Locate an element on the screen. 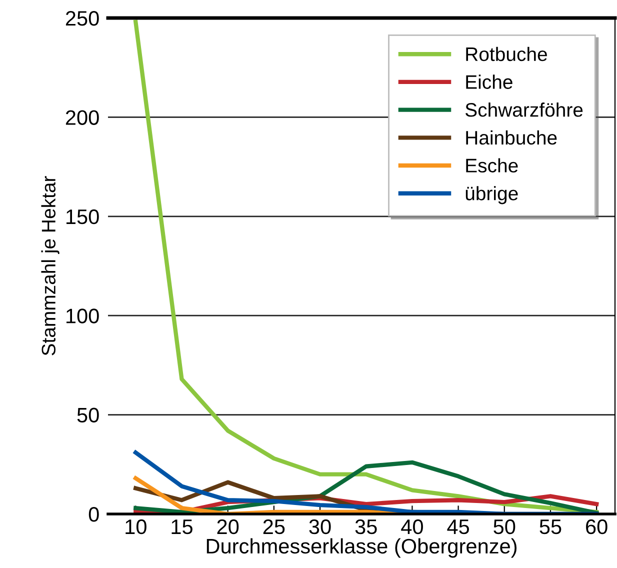 This screenshot has width=617, height=568. legend-label: Hainbuche is located at coordinates (511, 137).